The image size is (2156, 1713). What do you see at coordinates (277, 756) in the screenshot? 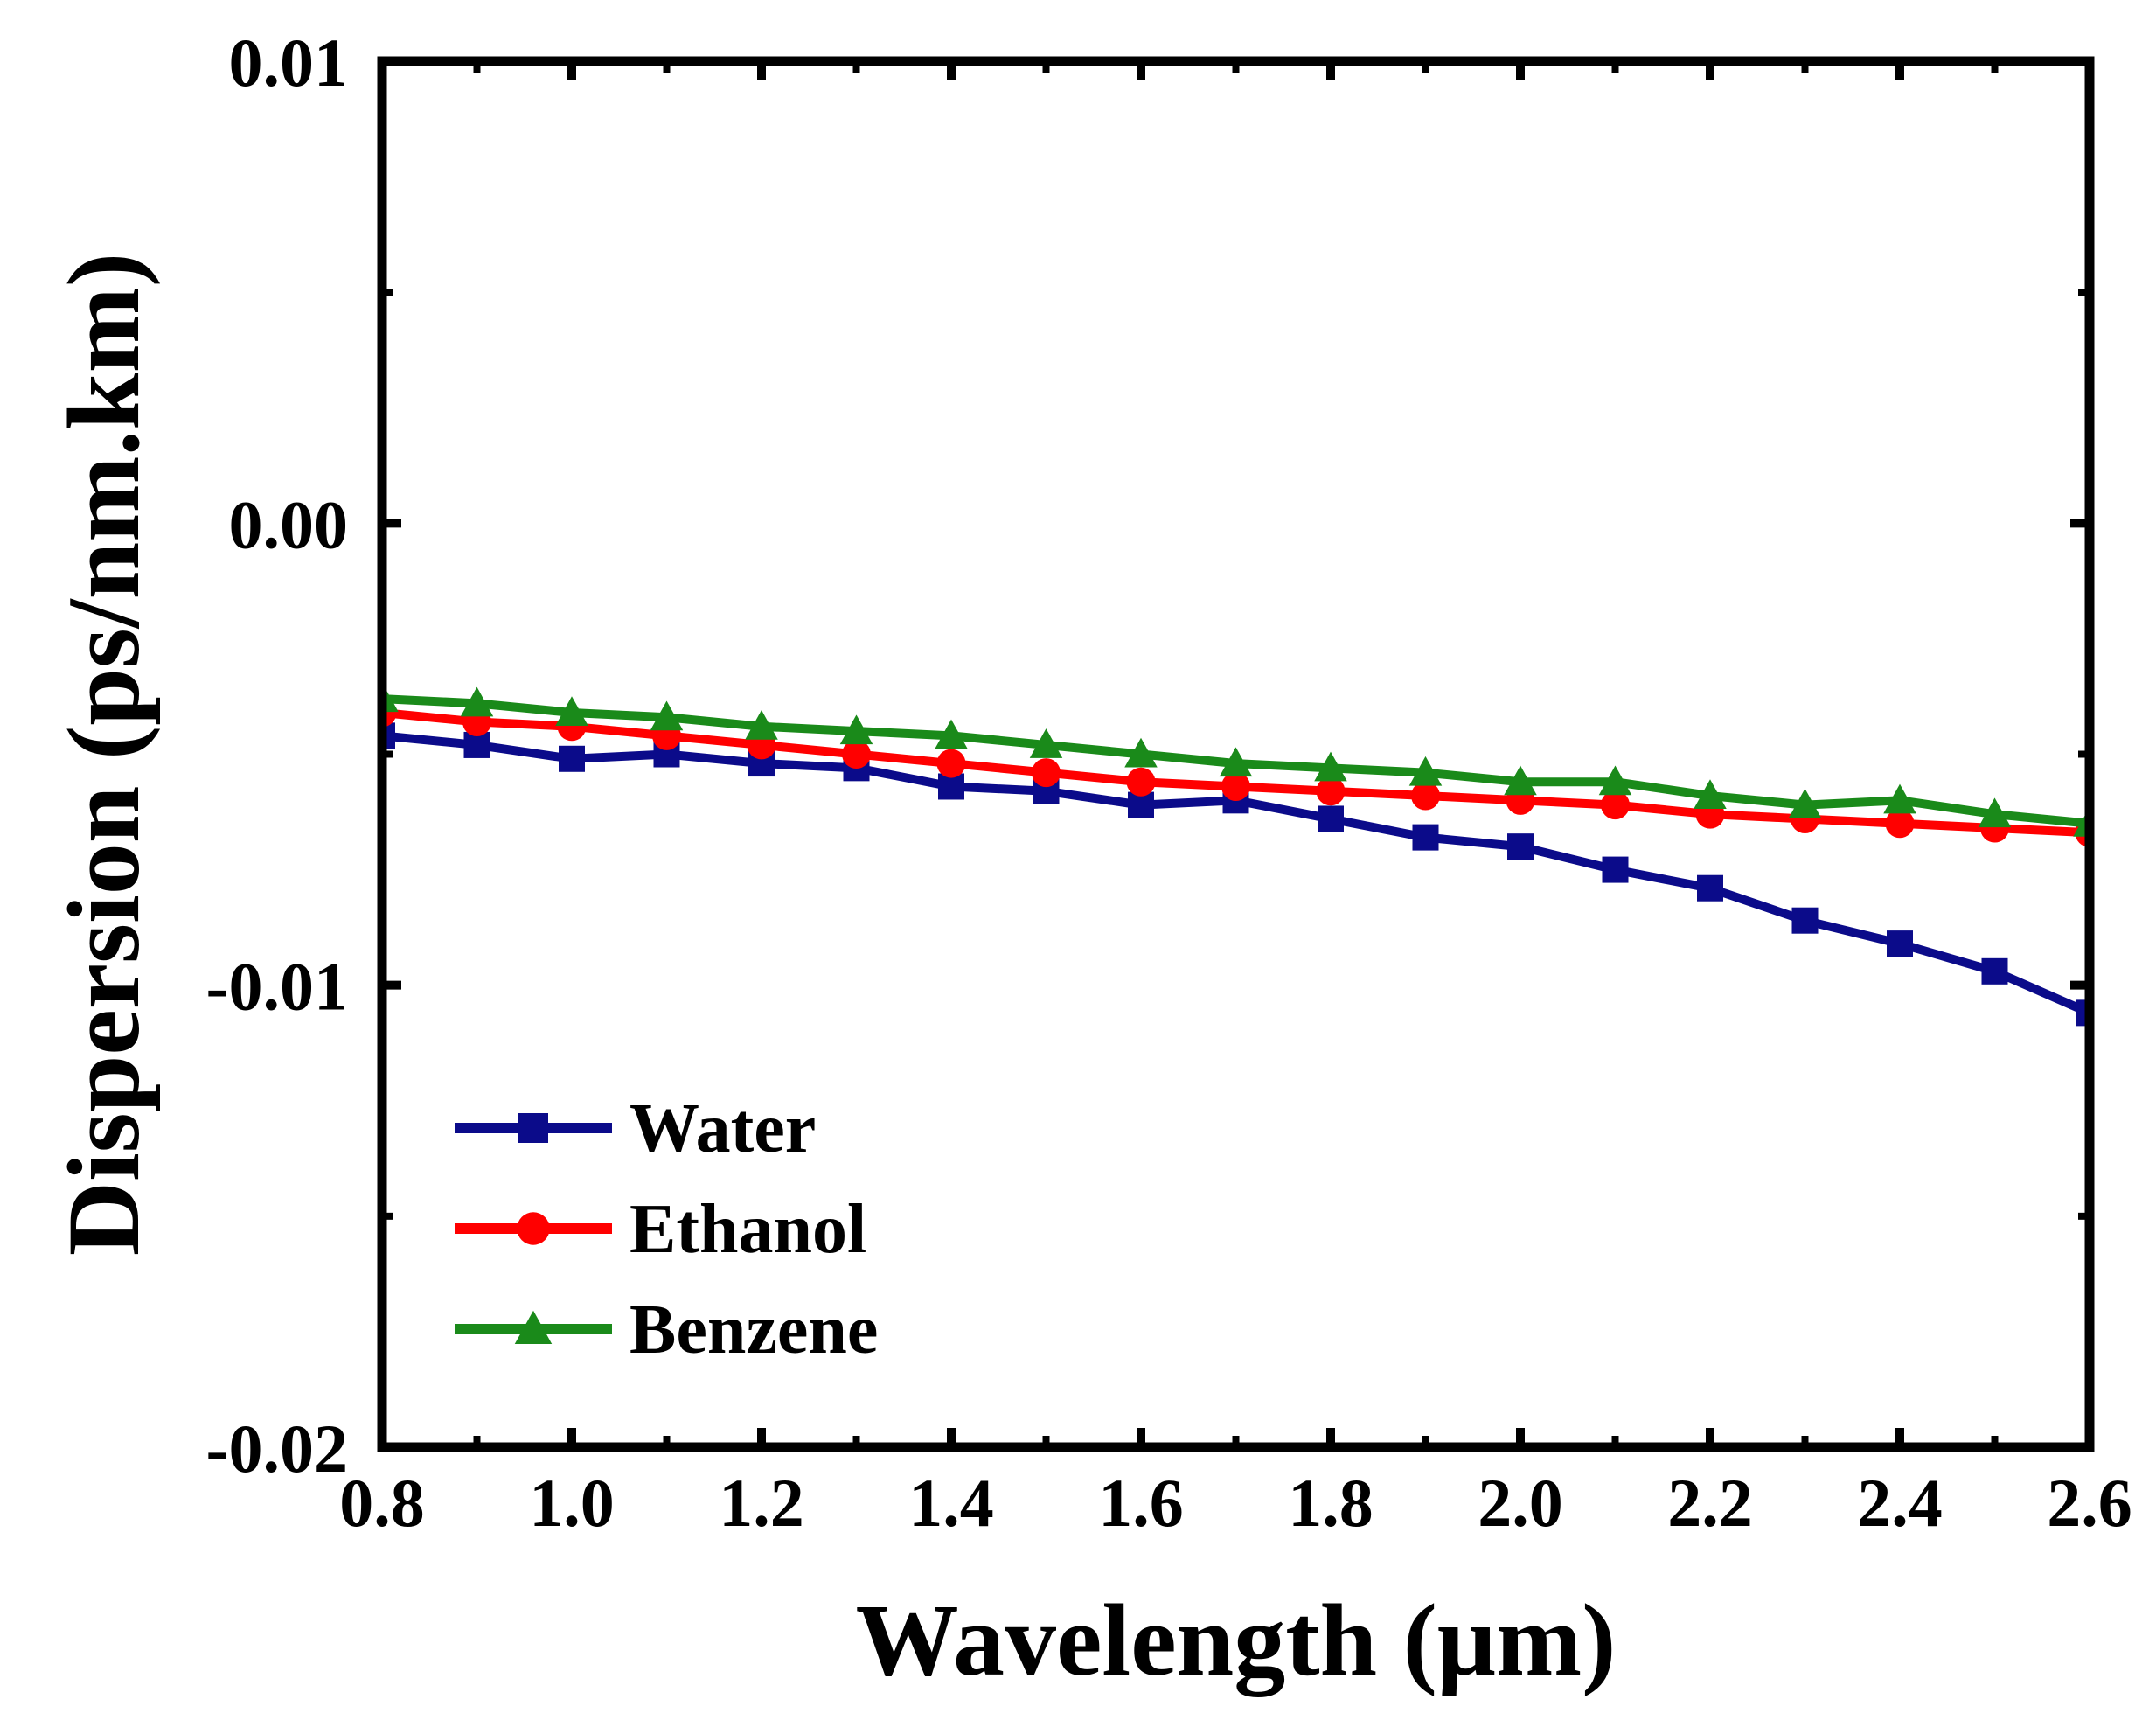
I see `y-axis-tick-labels: 0.01 0.00 -0.01 -0.02` at bounding box center [277, 756].